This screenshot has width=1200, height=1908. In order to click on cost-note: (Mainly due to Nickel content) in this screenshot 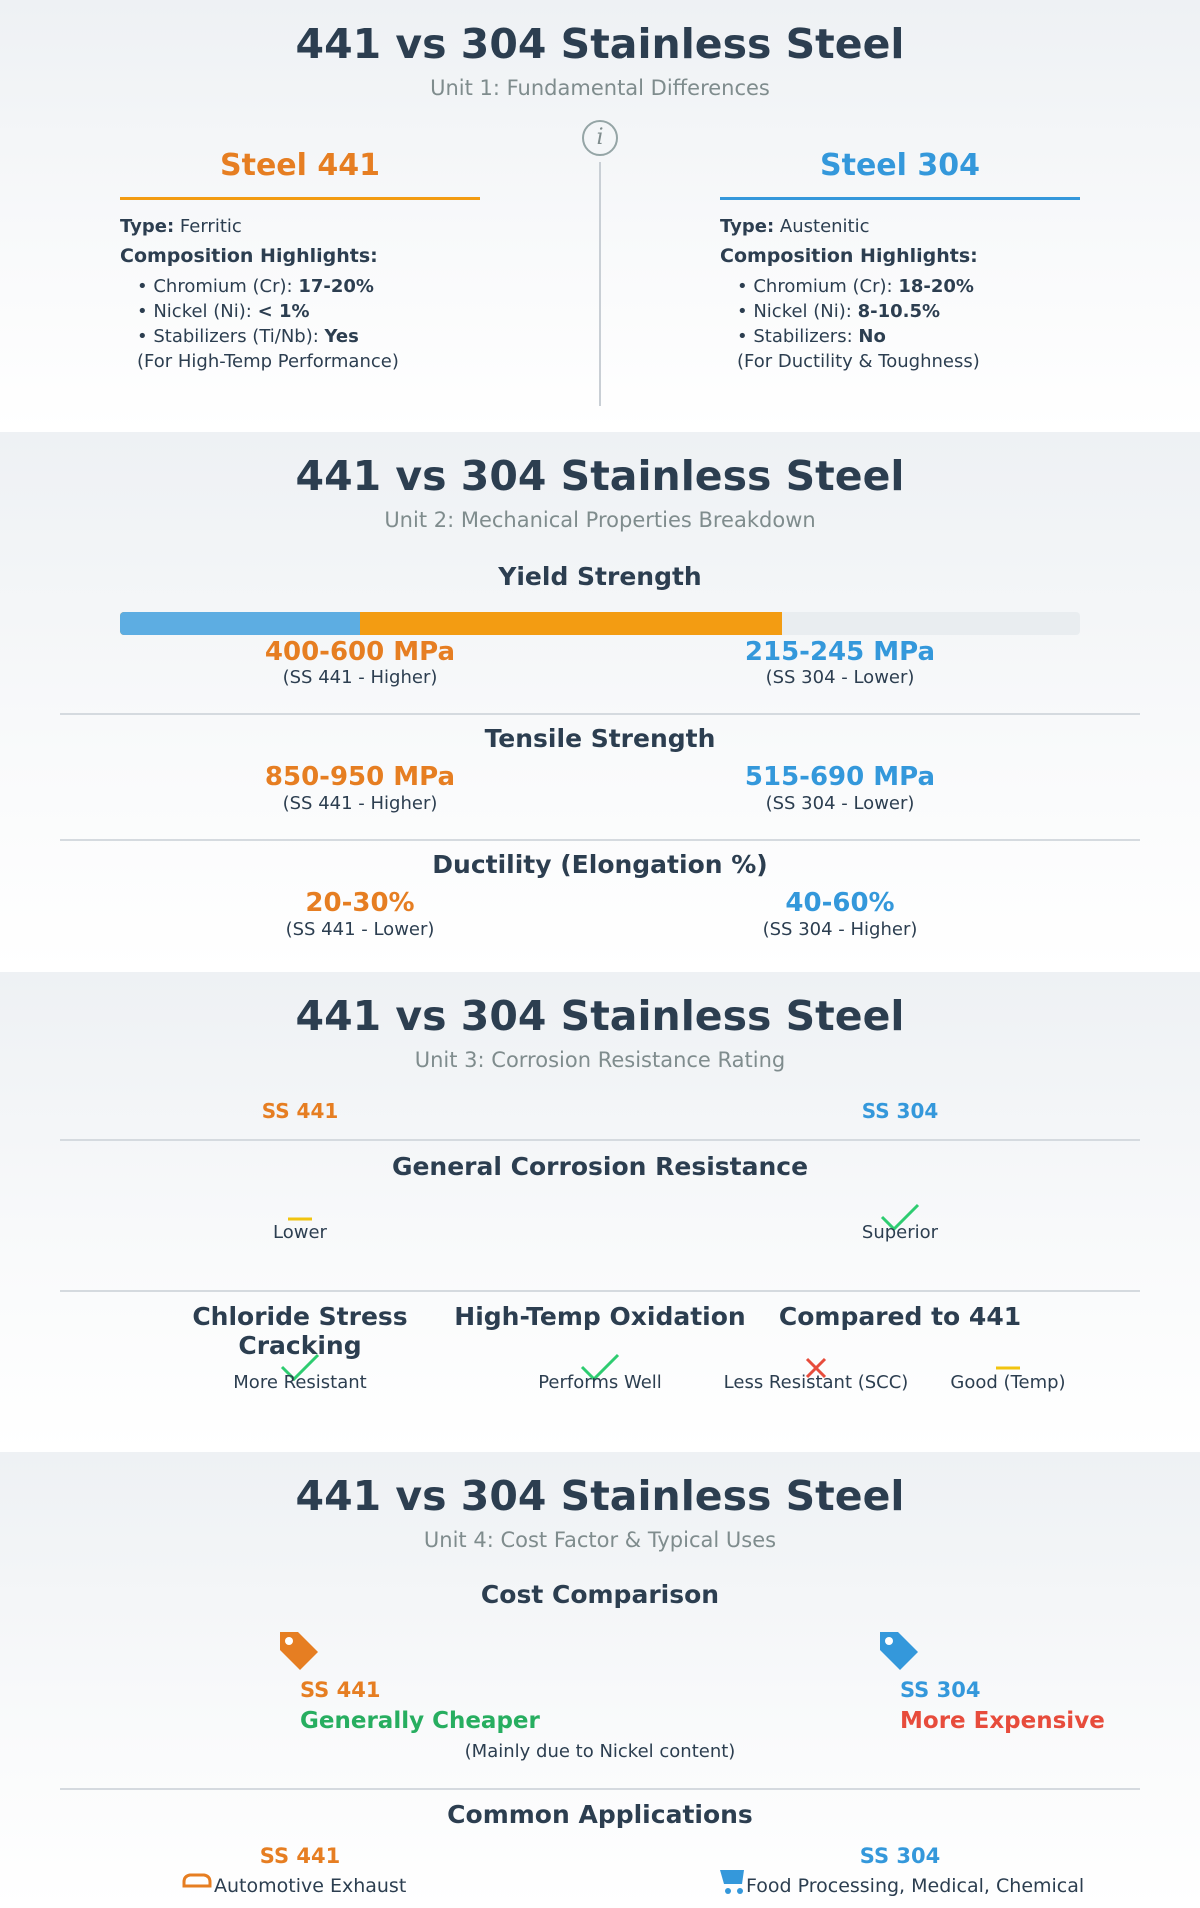, I will do `click(600, 1751)`.